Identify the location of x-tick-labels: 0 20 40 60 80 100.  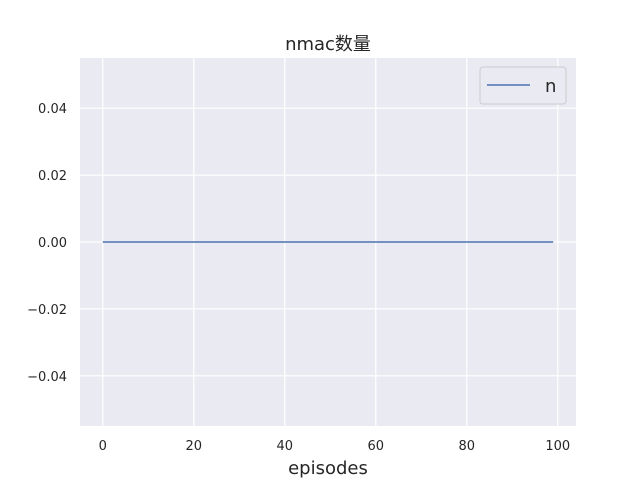
(335, 446).